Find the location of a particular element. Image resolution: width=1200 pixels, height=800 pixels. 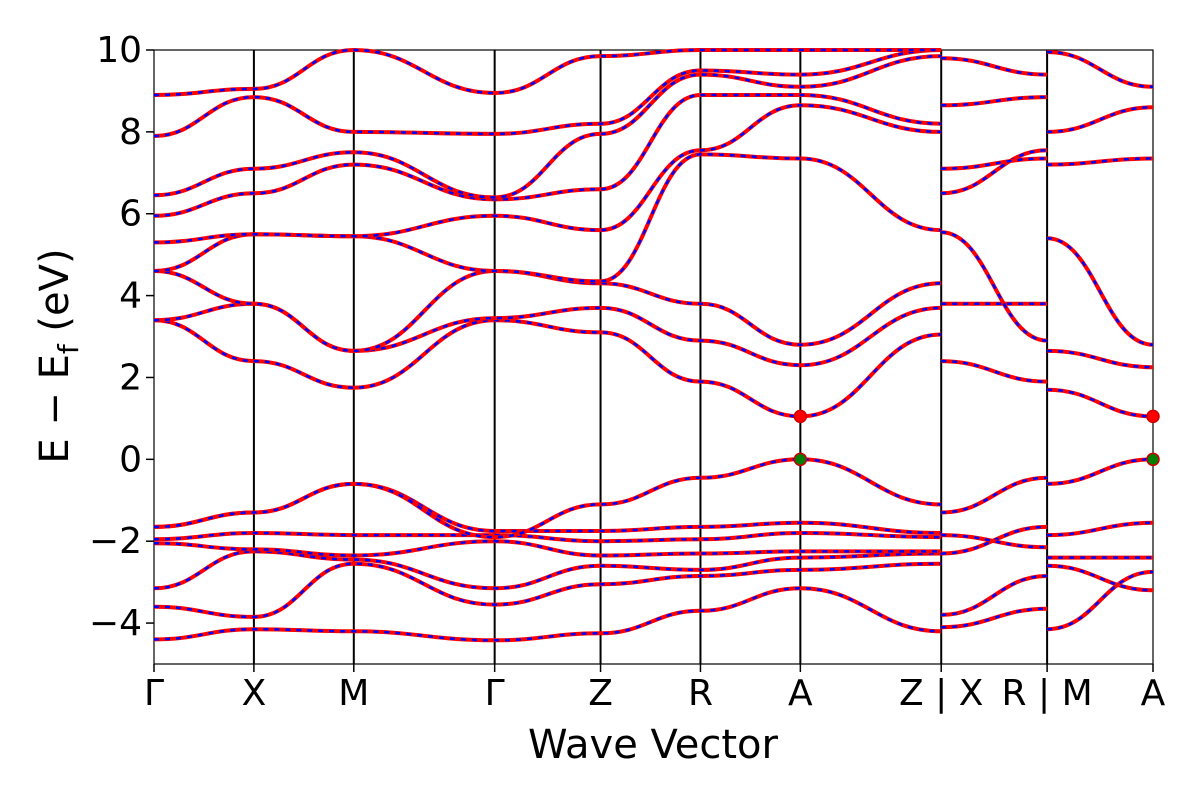

y-tick-label: 0 is located at coordinates (130, 459).